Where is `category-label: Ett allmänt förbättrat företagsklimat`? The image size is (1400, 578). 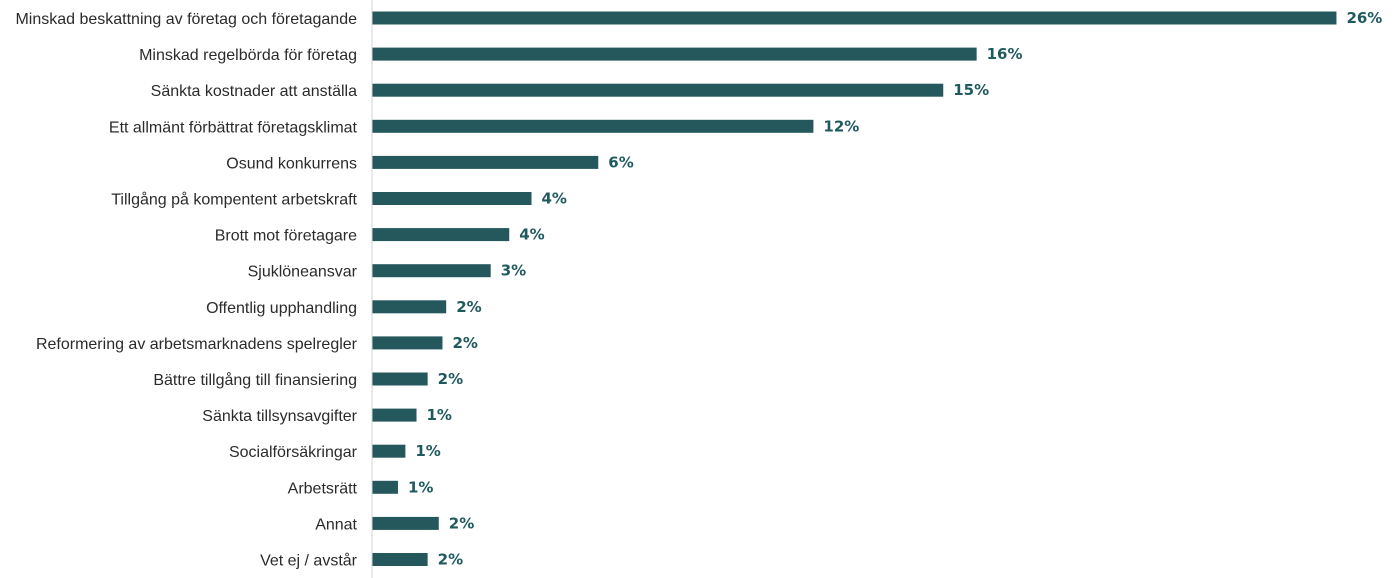 category-label: Ett allmänt förbättrat företagsklimat is located at coordinates (233, 127).